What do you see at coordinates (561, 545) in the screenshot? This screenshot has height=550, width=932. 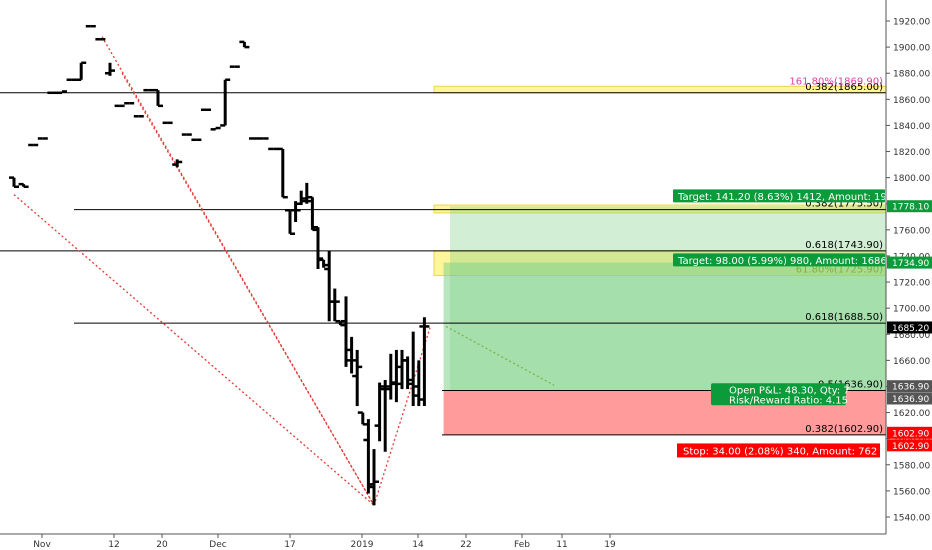 I see `time-tick-label: 11` at bounding box center [561, 545].